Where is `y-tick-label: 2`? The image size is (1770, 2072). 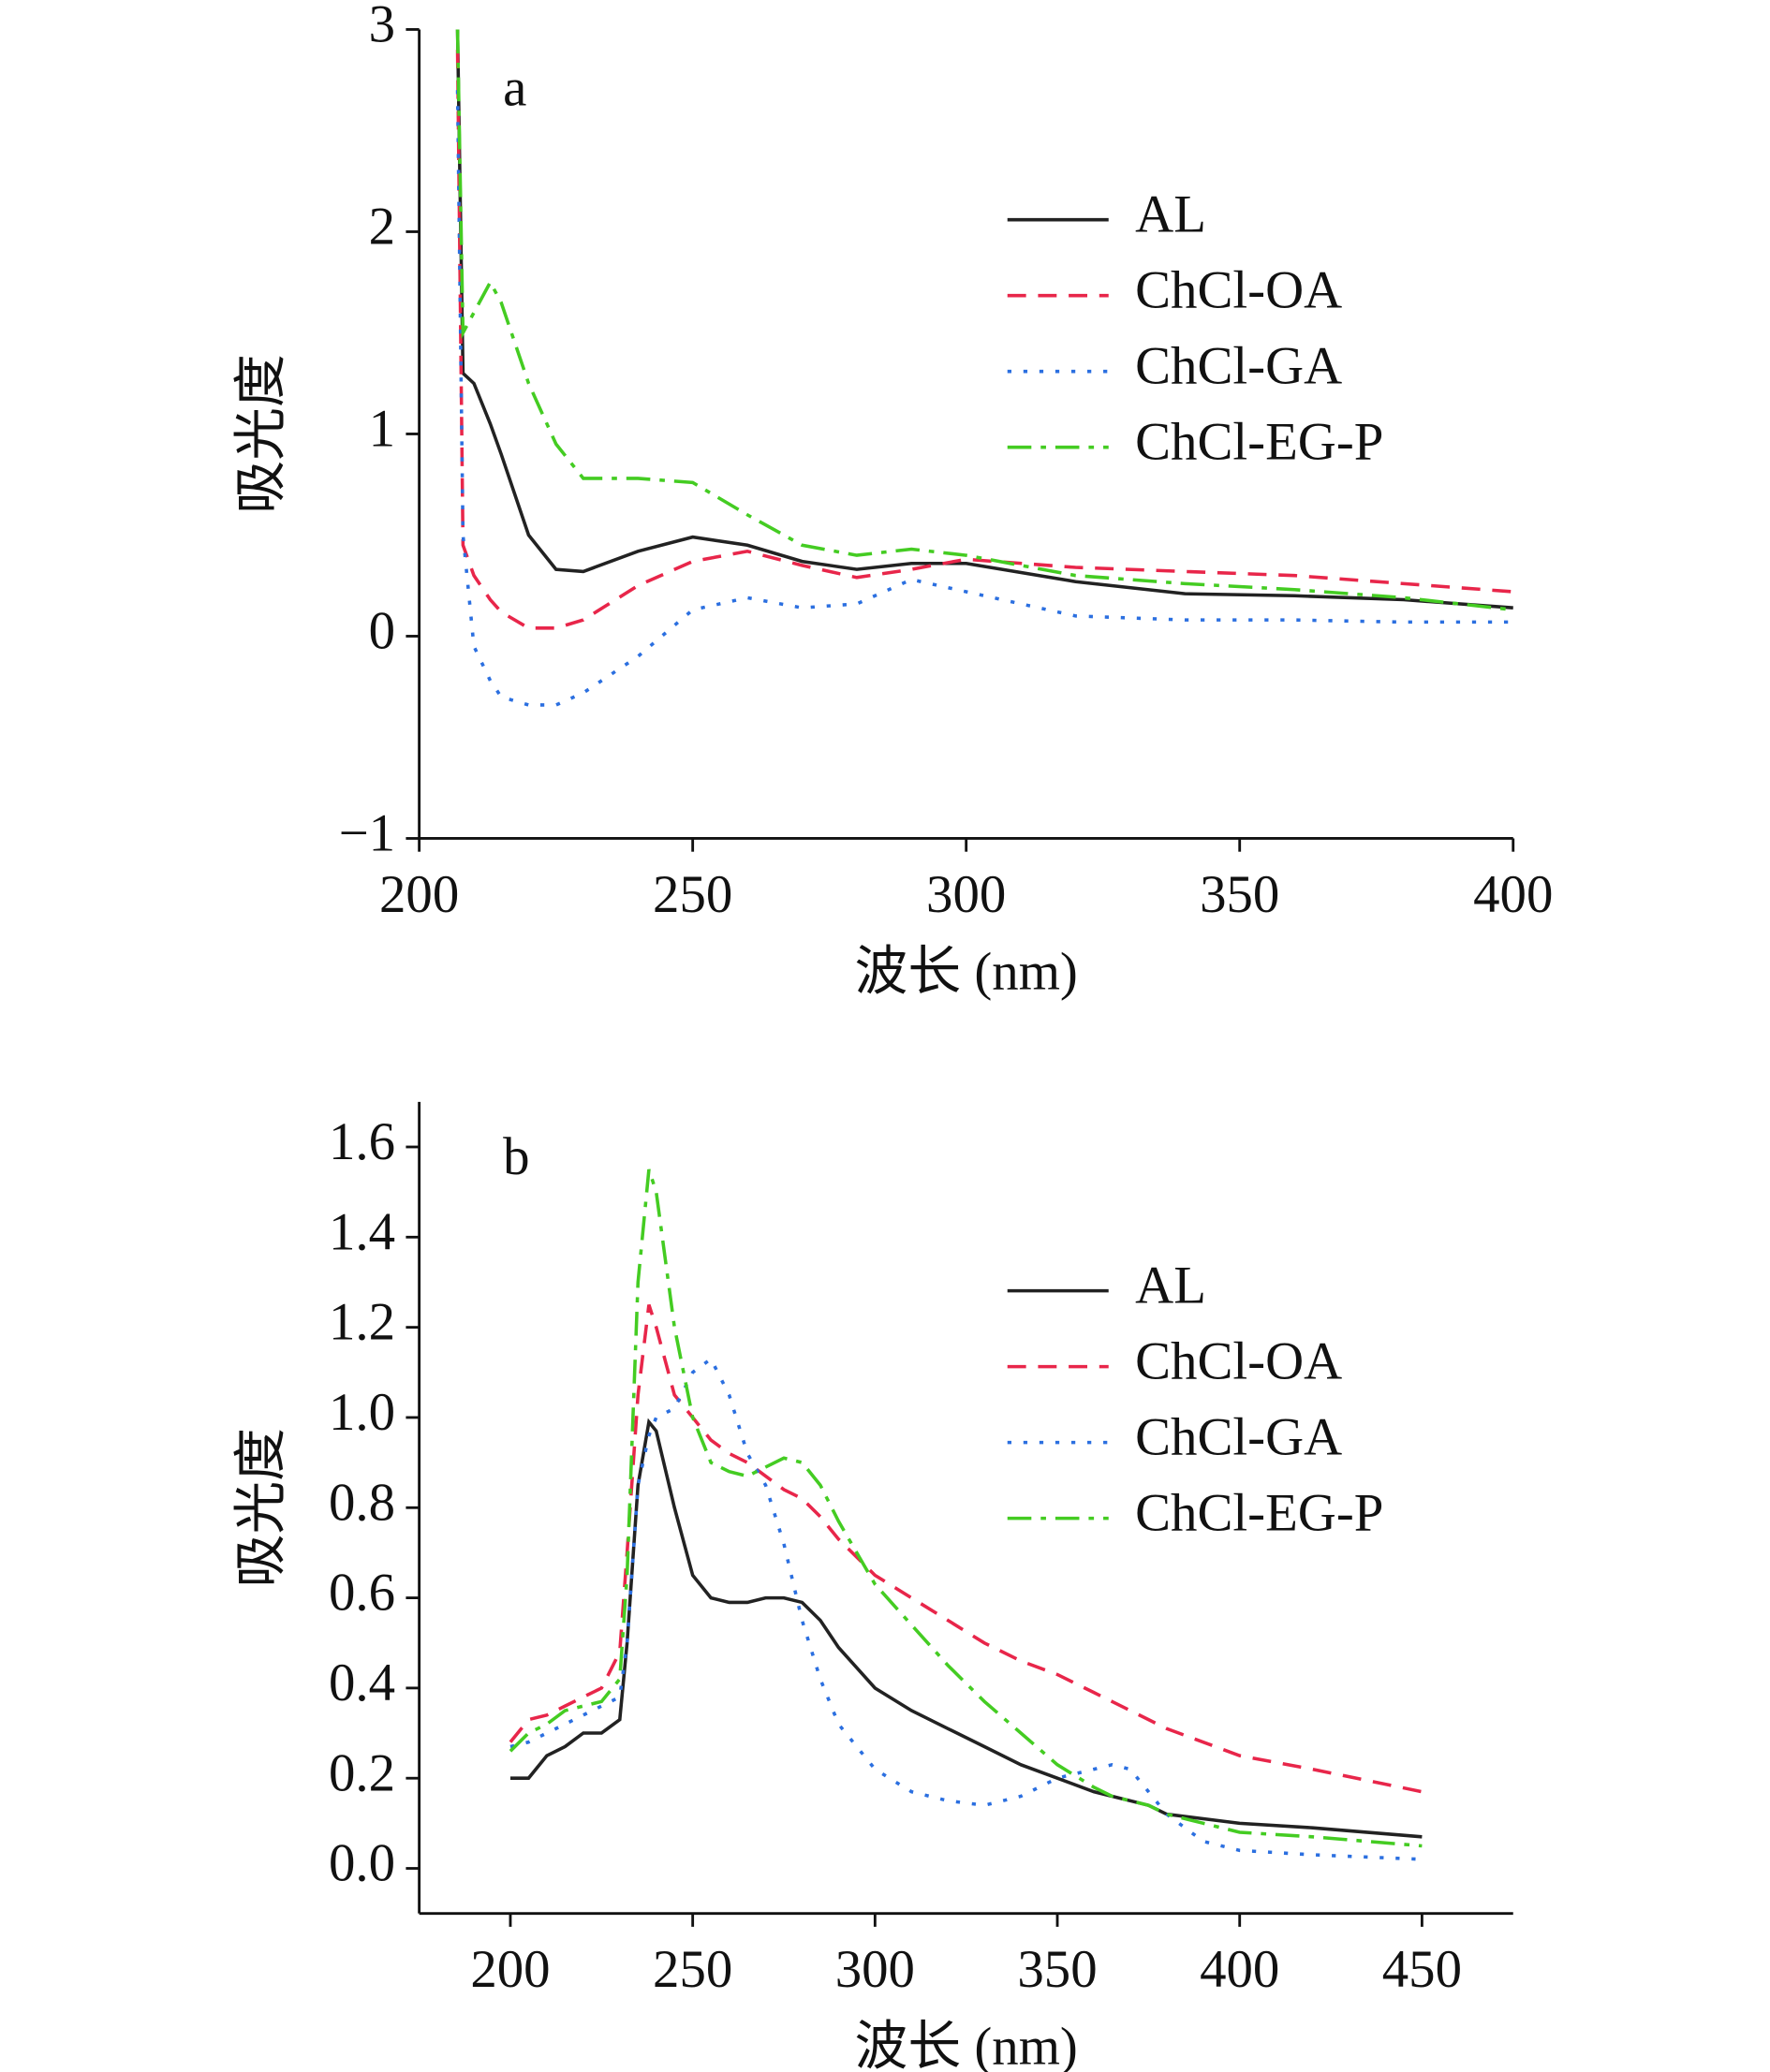
y-tick-label: 2 is located at coordinates (382, 227).